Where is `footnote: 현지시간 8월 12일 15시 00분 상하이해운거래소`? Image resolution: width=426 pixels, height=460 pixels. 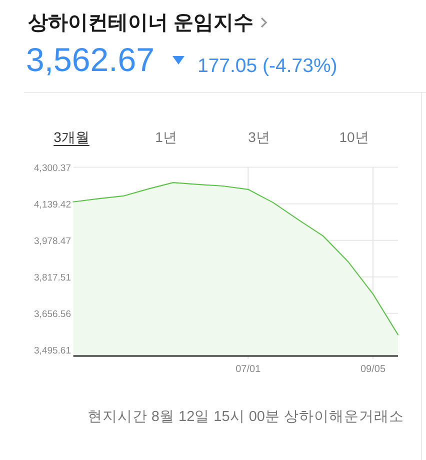 footnote: 현지시간 8월 12일 15시 00분 상하이해운거래소 is located at coordinates (245, 417).